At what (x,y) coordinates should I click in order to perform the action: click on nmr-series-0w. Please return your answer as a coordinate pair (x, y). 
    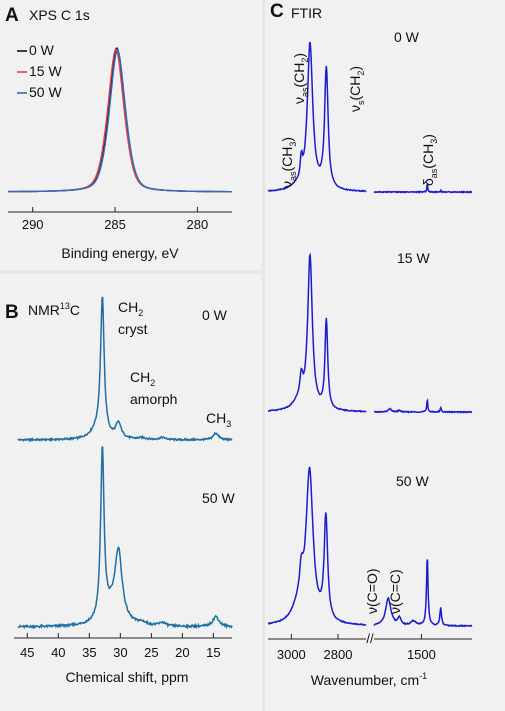
    Looking at the image, I should click on (125, 369).